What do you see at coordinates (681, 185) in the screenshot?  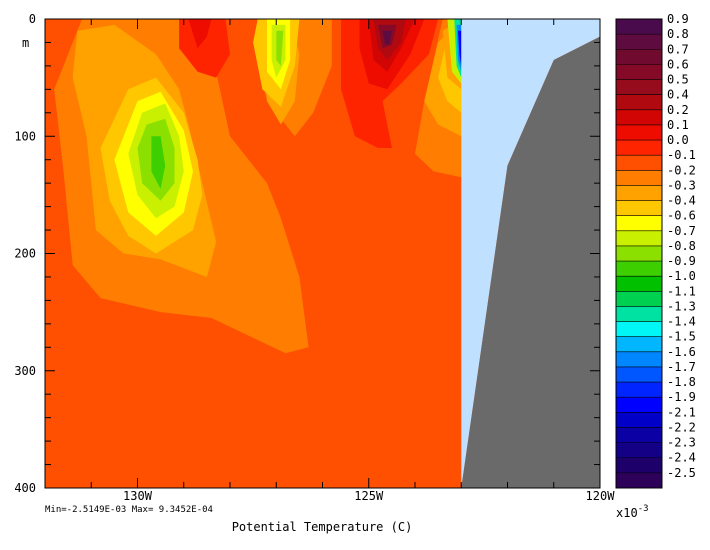 I see `colorbar-label: -0.3` at bounding box center [681, 185].